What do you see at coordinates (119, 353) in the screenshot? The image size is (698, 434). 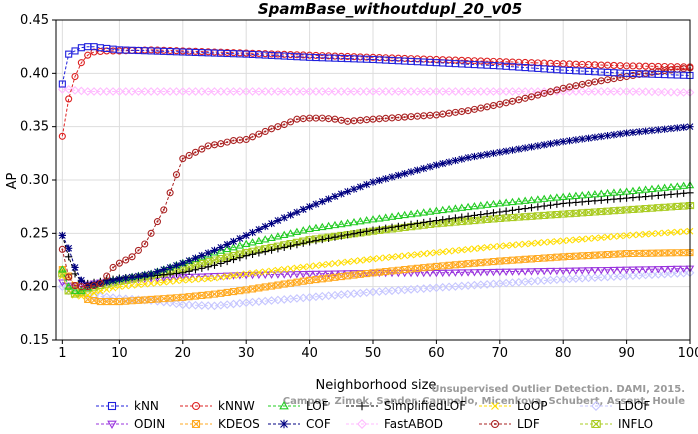 I see `x-tick-label: 10` at bounding box center [119, 353].